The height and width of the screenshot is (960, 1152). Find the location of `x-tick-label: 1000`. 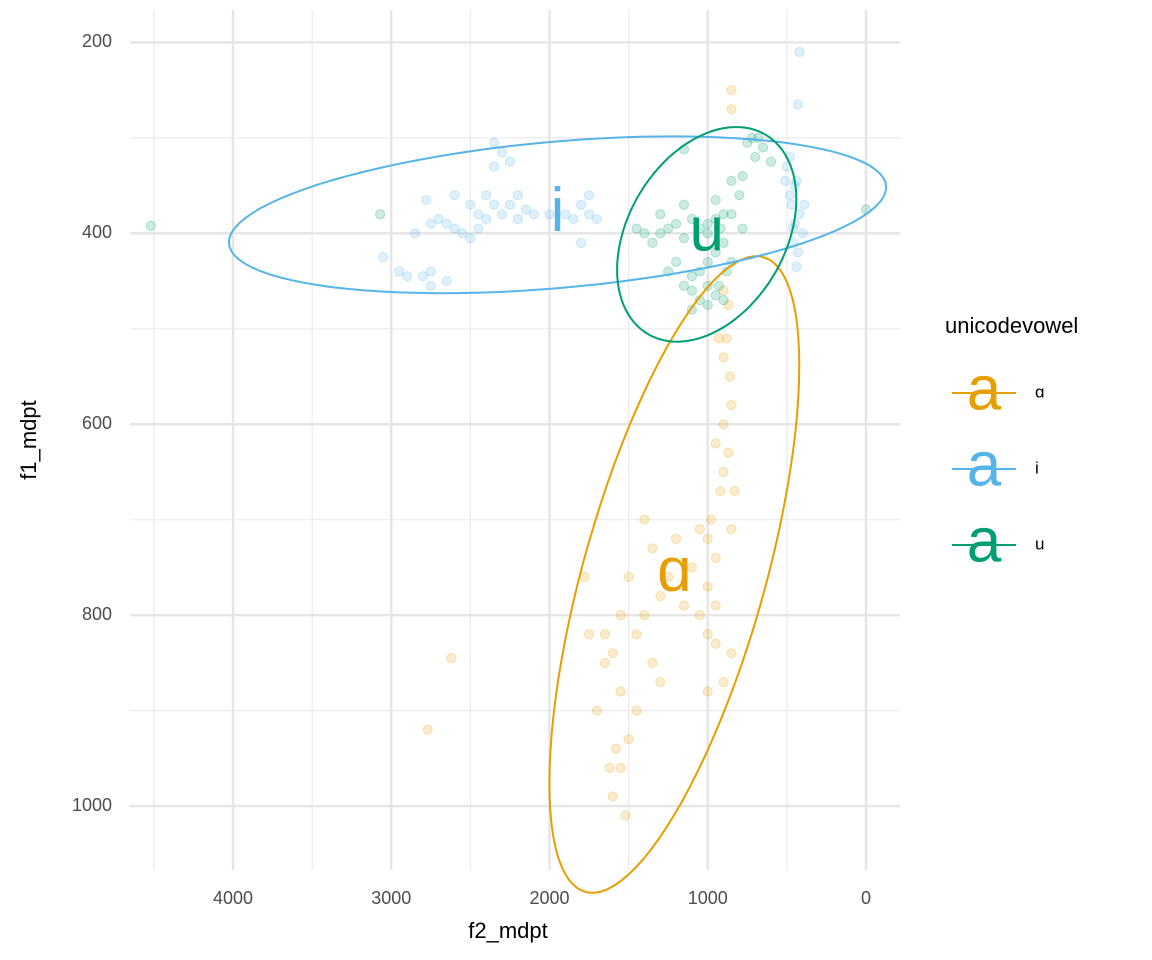

x-tick-label: 1000 is located at coordinates (708, 898).